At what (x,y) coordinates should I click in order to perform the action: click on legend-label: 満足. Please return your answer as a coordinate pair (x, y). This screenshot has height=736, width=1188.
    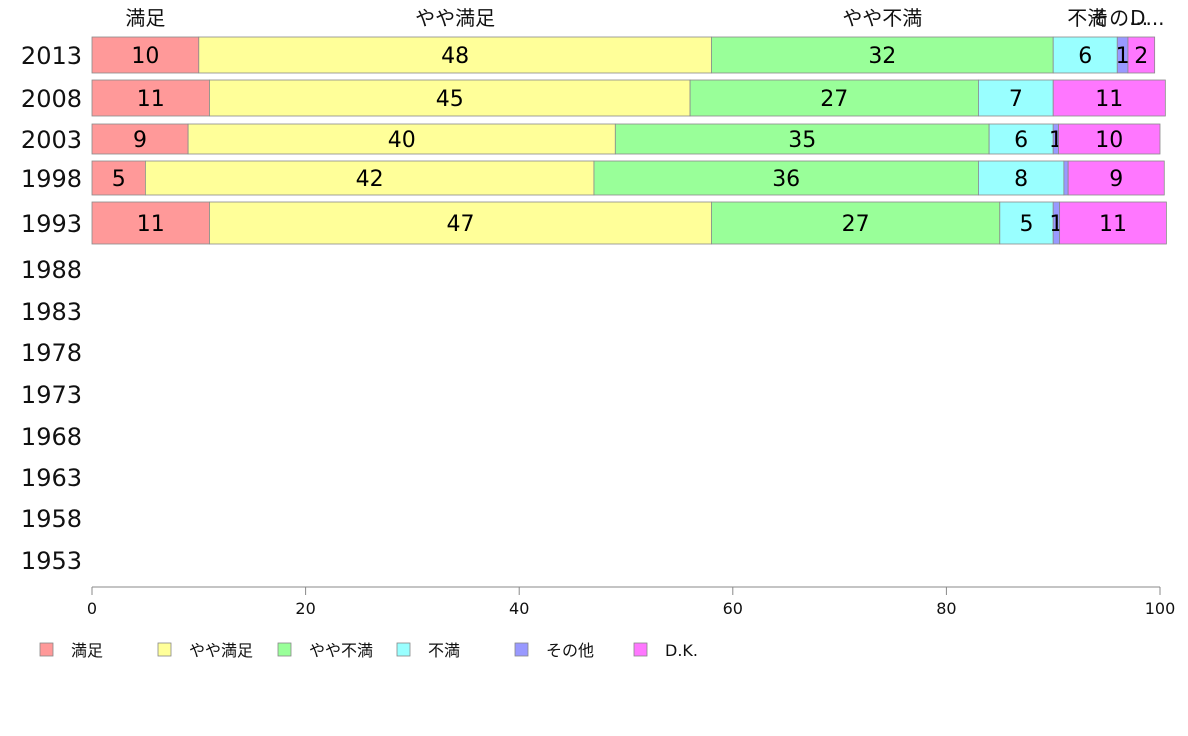
    Looking at the image, I should click on (87, 650).